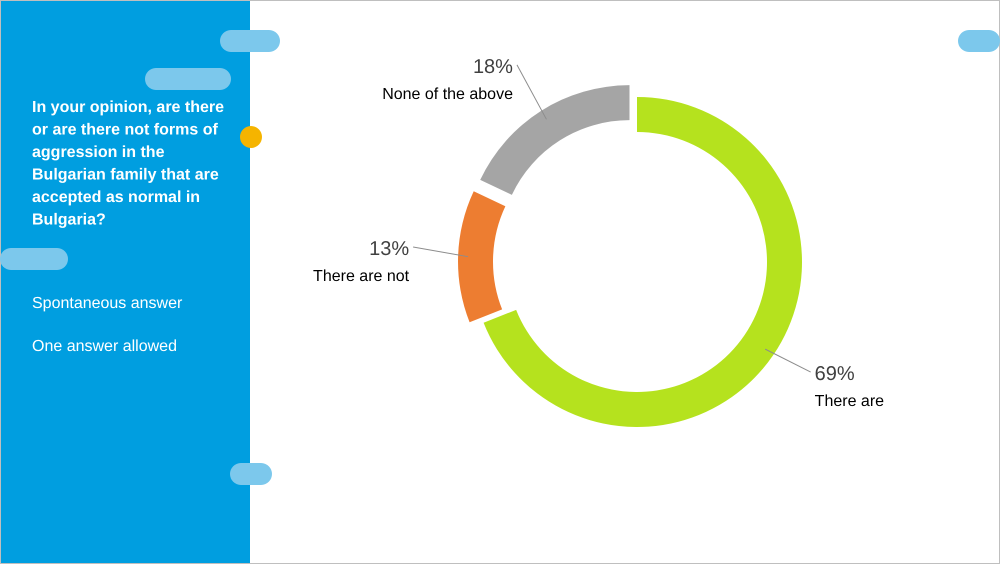 The image size is (1000, 564). What do you see at coordinates (448, 94) in the screenshot?
I see `slice-label: None of the above` at bounding box center [448, 94].